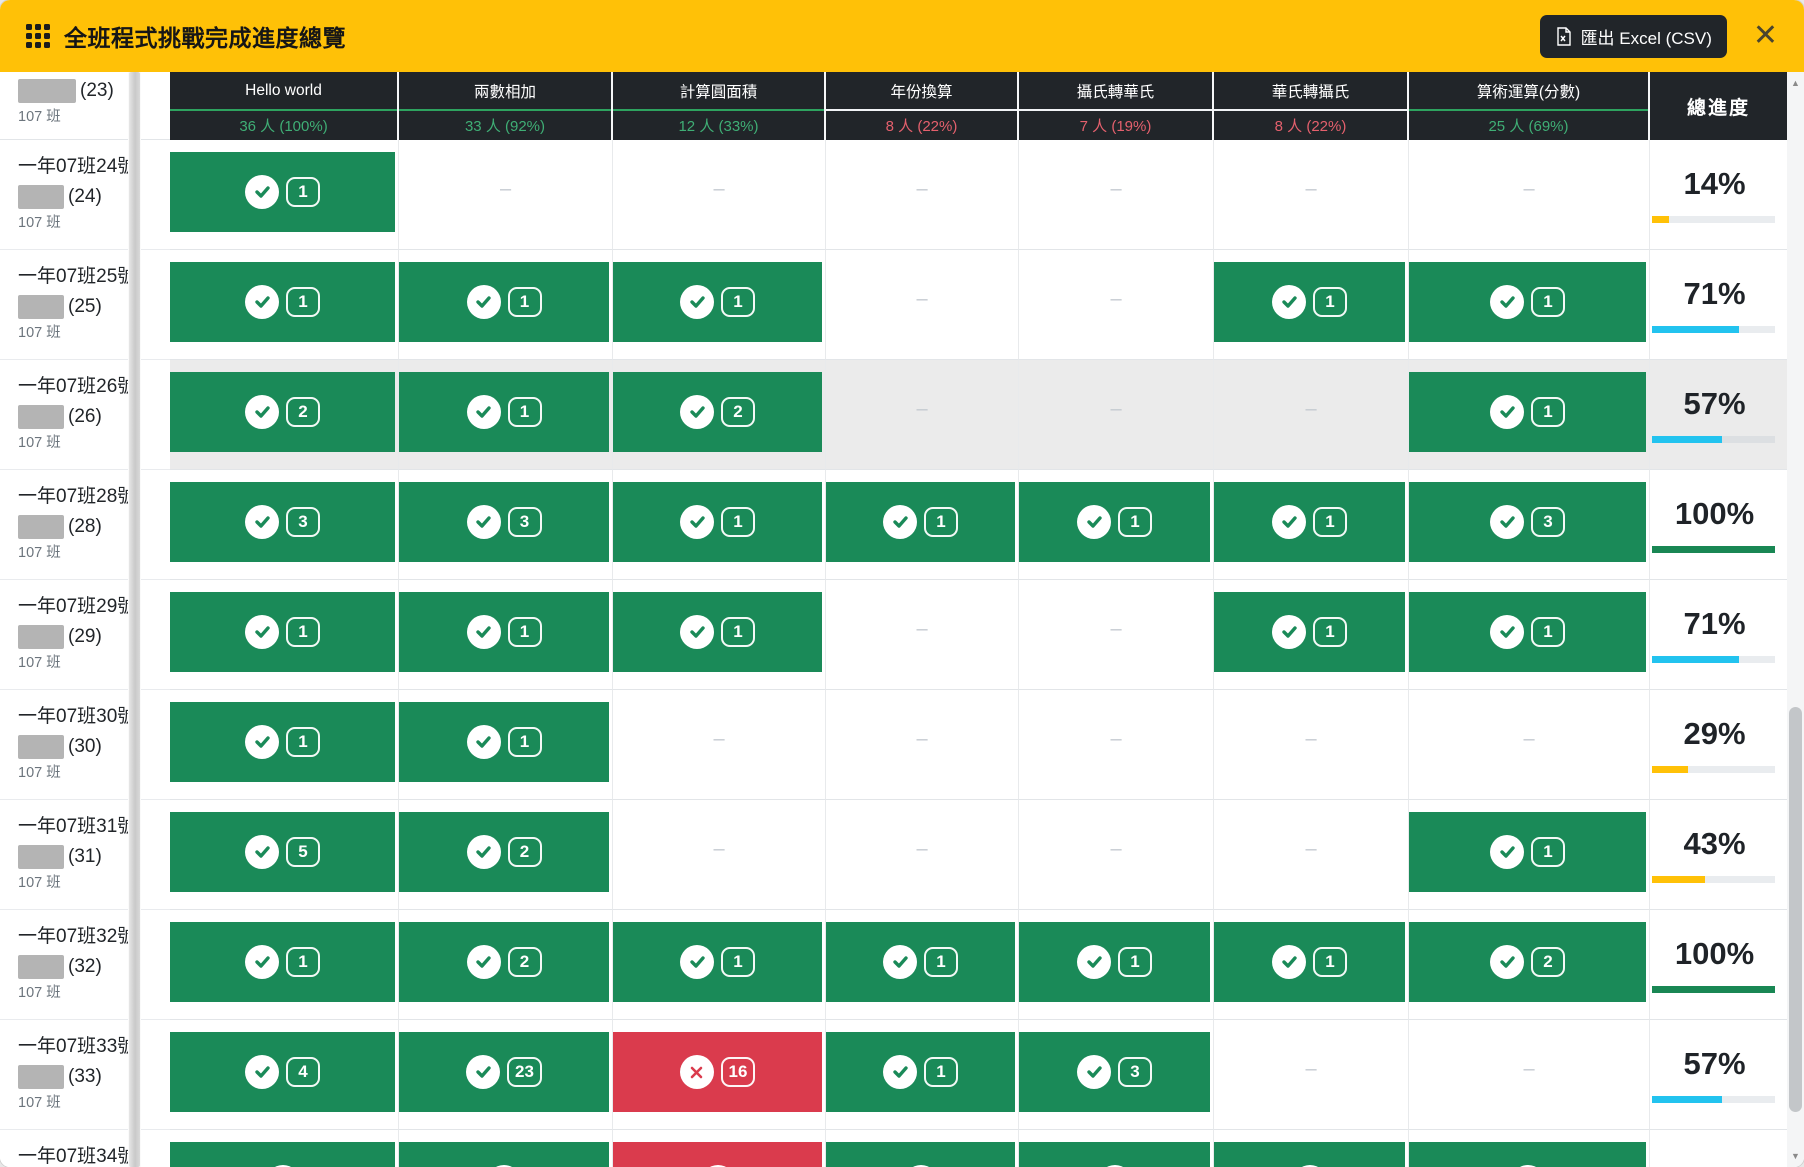 The width and height of the screenshot is (1804, 1167). What do you see at coordinates (738, 1072) in the screenshot?
I see `attempt-count-badge: 16` at bounding box center [738, 1072].